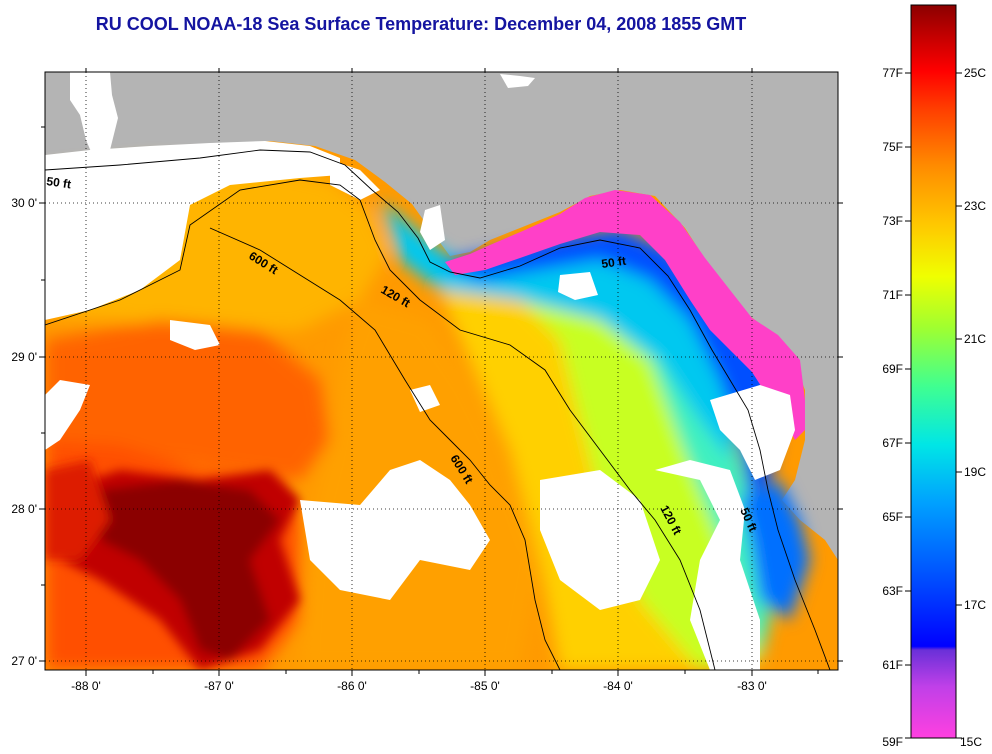  What do you see at coordinates (892, 742) in the screenshot?
I see `fahrenheit-label: 59F` at bounding box center [892, 742].